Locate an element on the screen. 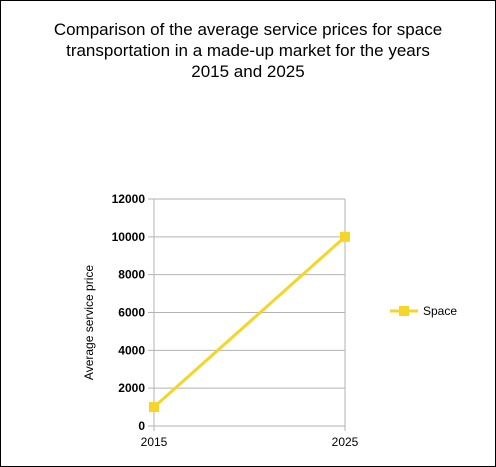 Image resolution: width=496 pixels, height=467 pixels. series-line-space is located at coordinates (249, 322).